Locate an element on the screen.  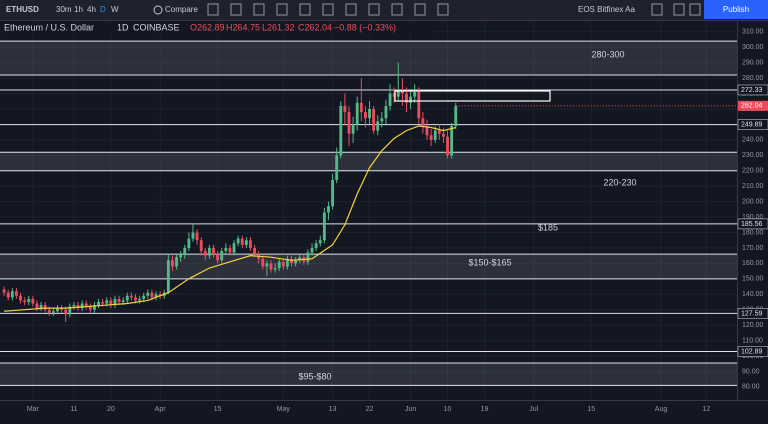
x-tick-label: May is located at coordinates (284, 409).